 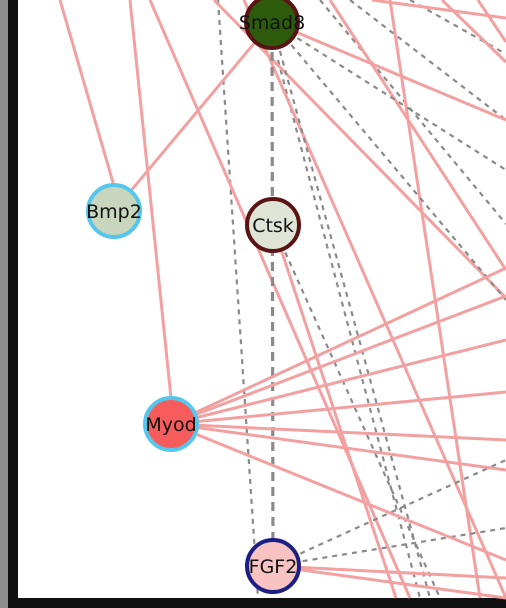 I want to click on node-ctsk: Ctsk, so click(x=273, y=225).